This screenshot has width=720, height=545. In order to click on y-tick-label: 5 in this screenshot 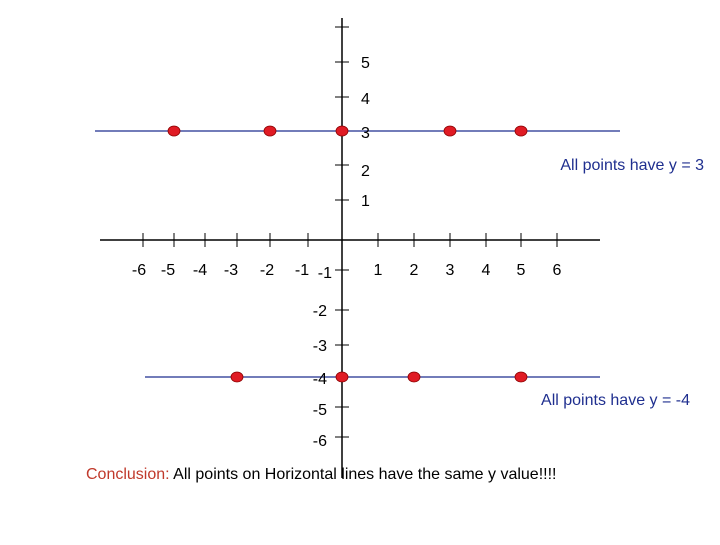, I will do `click(365, 63)`.